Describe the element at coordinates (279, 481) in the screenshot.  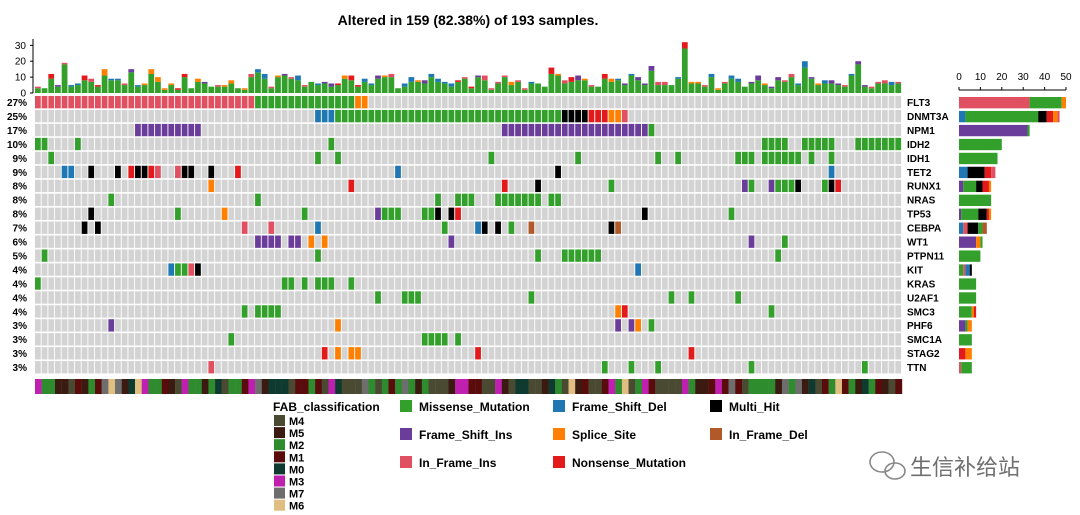
I see `fab-legend-swatch` at that location.